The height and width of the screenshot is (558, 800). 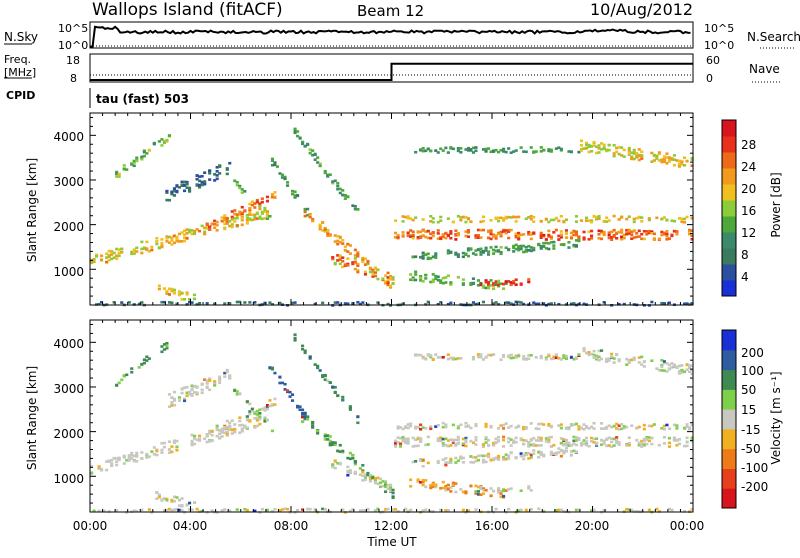 I want to click on noise-left-tick-top: 10^5, so click(x=73, y=28).